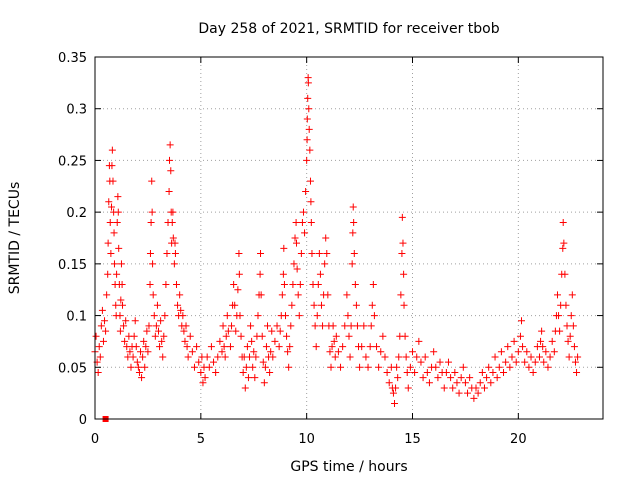 This screenshot has width=640, height=480. Describe the element at coordinates (306, 439) in the screenshot. I see `x-tick-label: 10` at that location.